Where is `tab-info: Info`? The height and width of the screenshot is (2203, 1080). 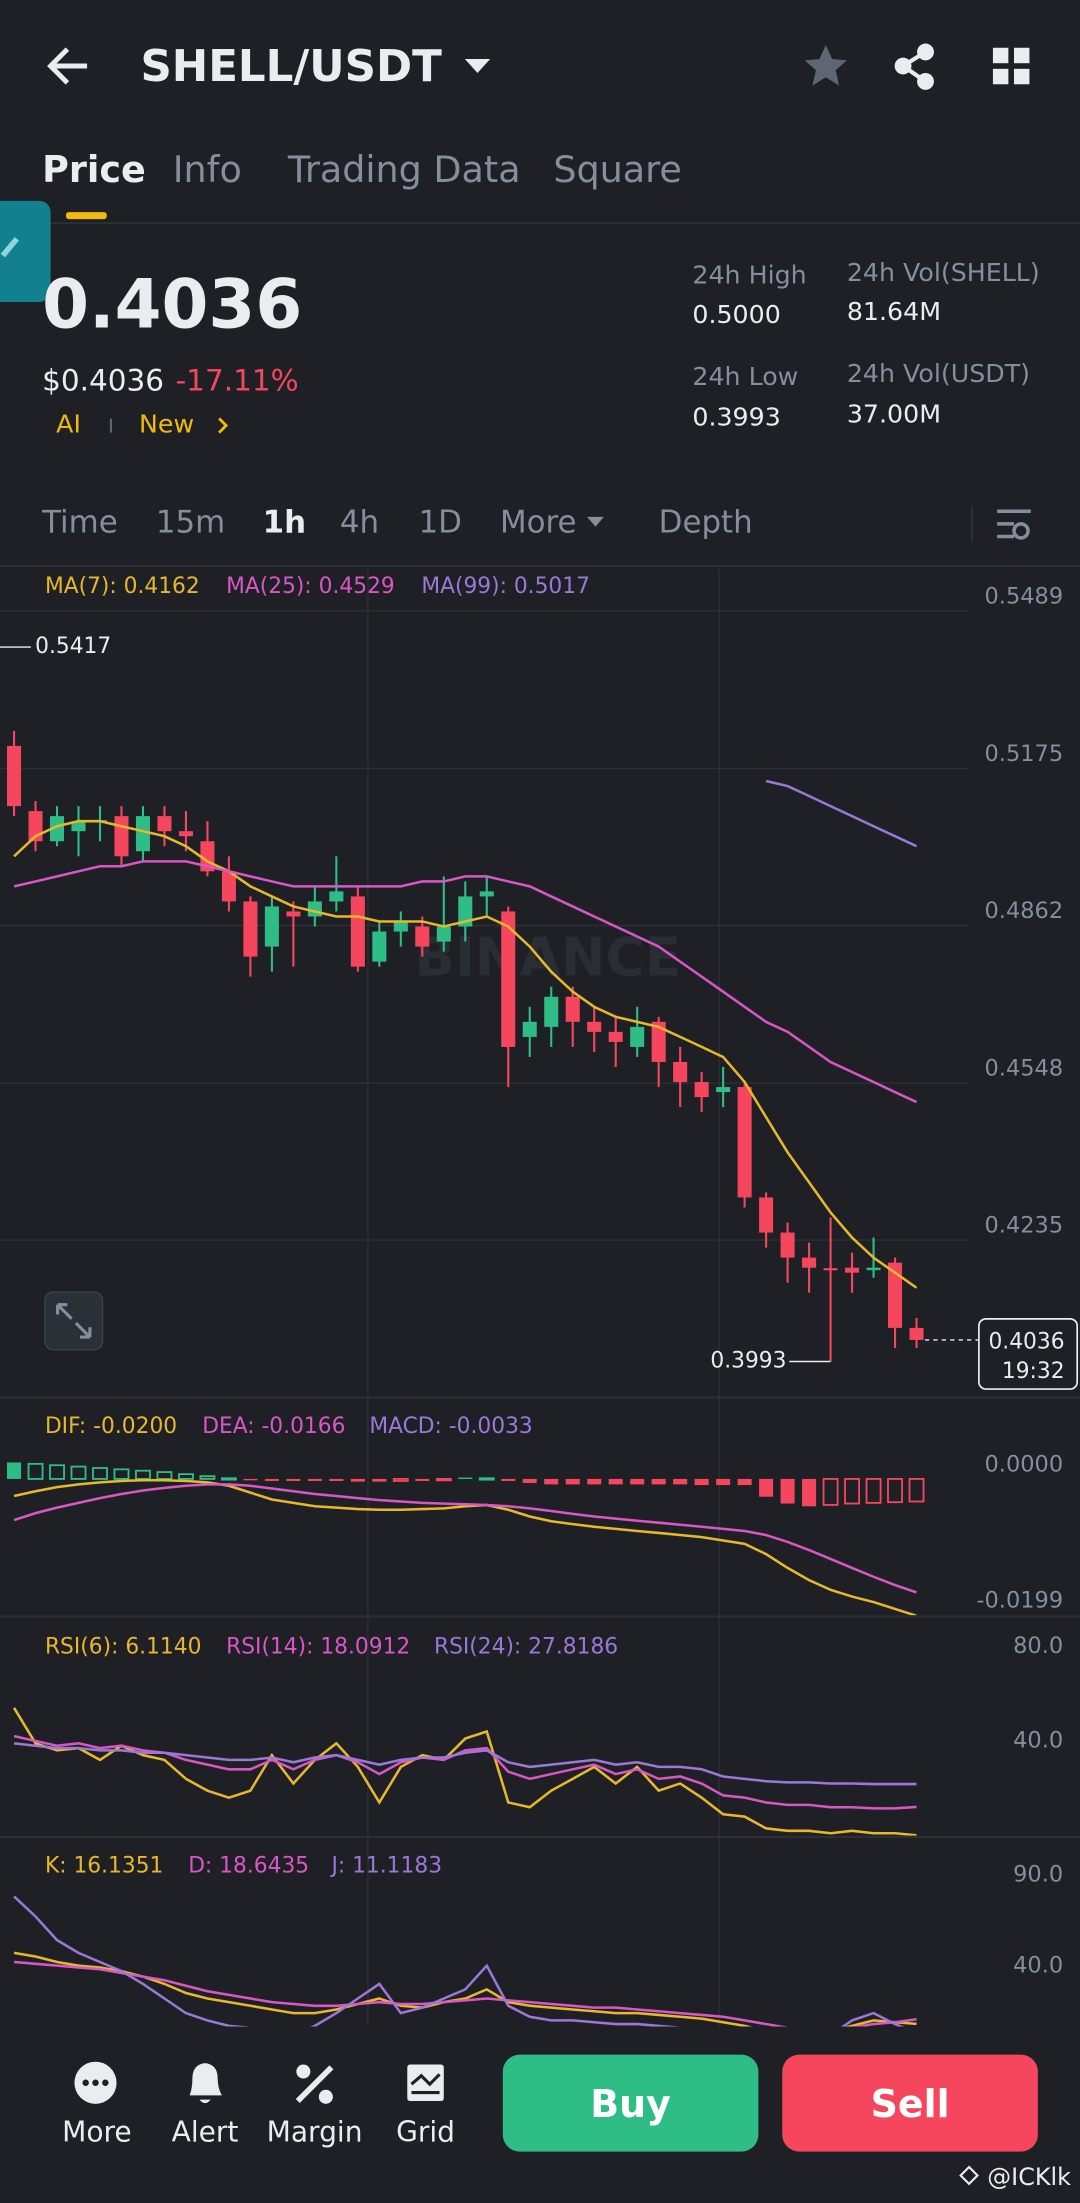 tab-info: Info is located at coordinates (207, 169).